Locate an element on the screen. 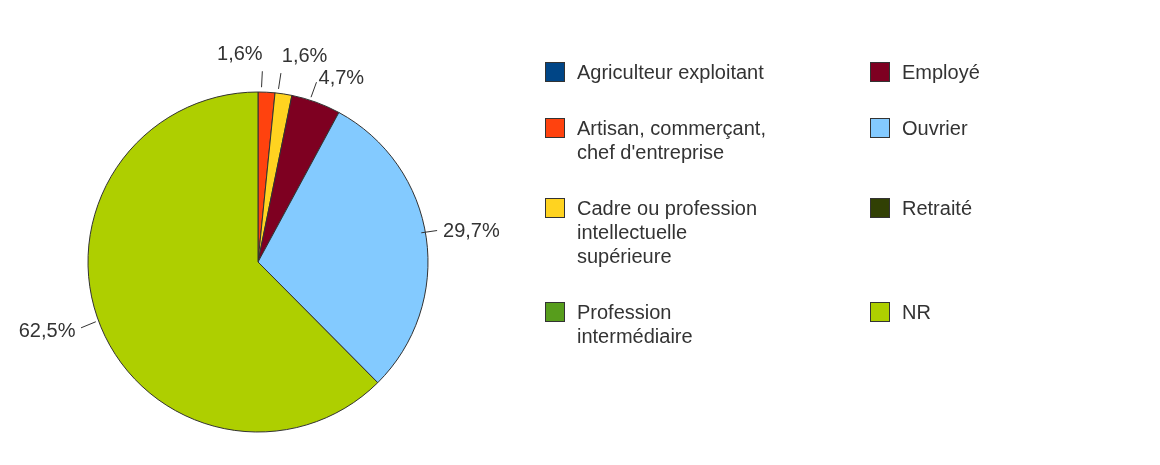 The width and height of the screenshot is (1160, 465). legend-label: Cadre ou profession intellectuelle supérieure is located at coordinates (668, 232).